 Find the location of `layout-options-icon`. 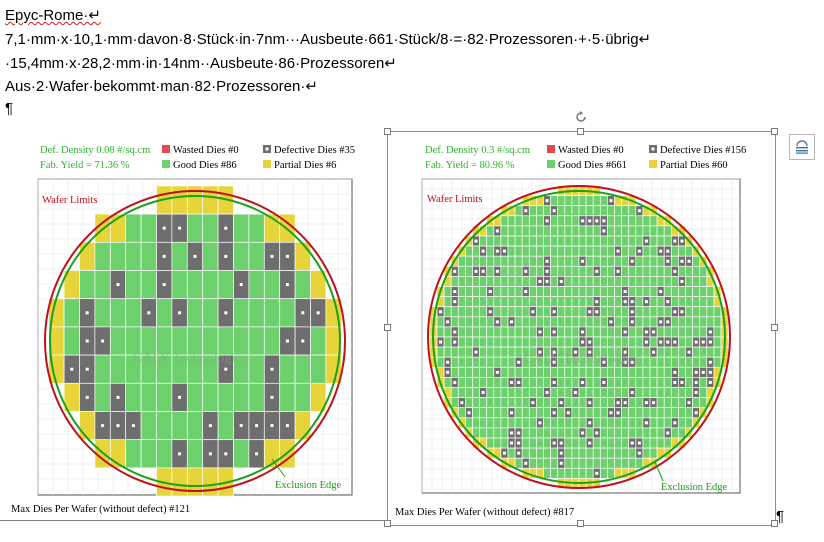

layout-options-icon is located at coordinates (802, 147).